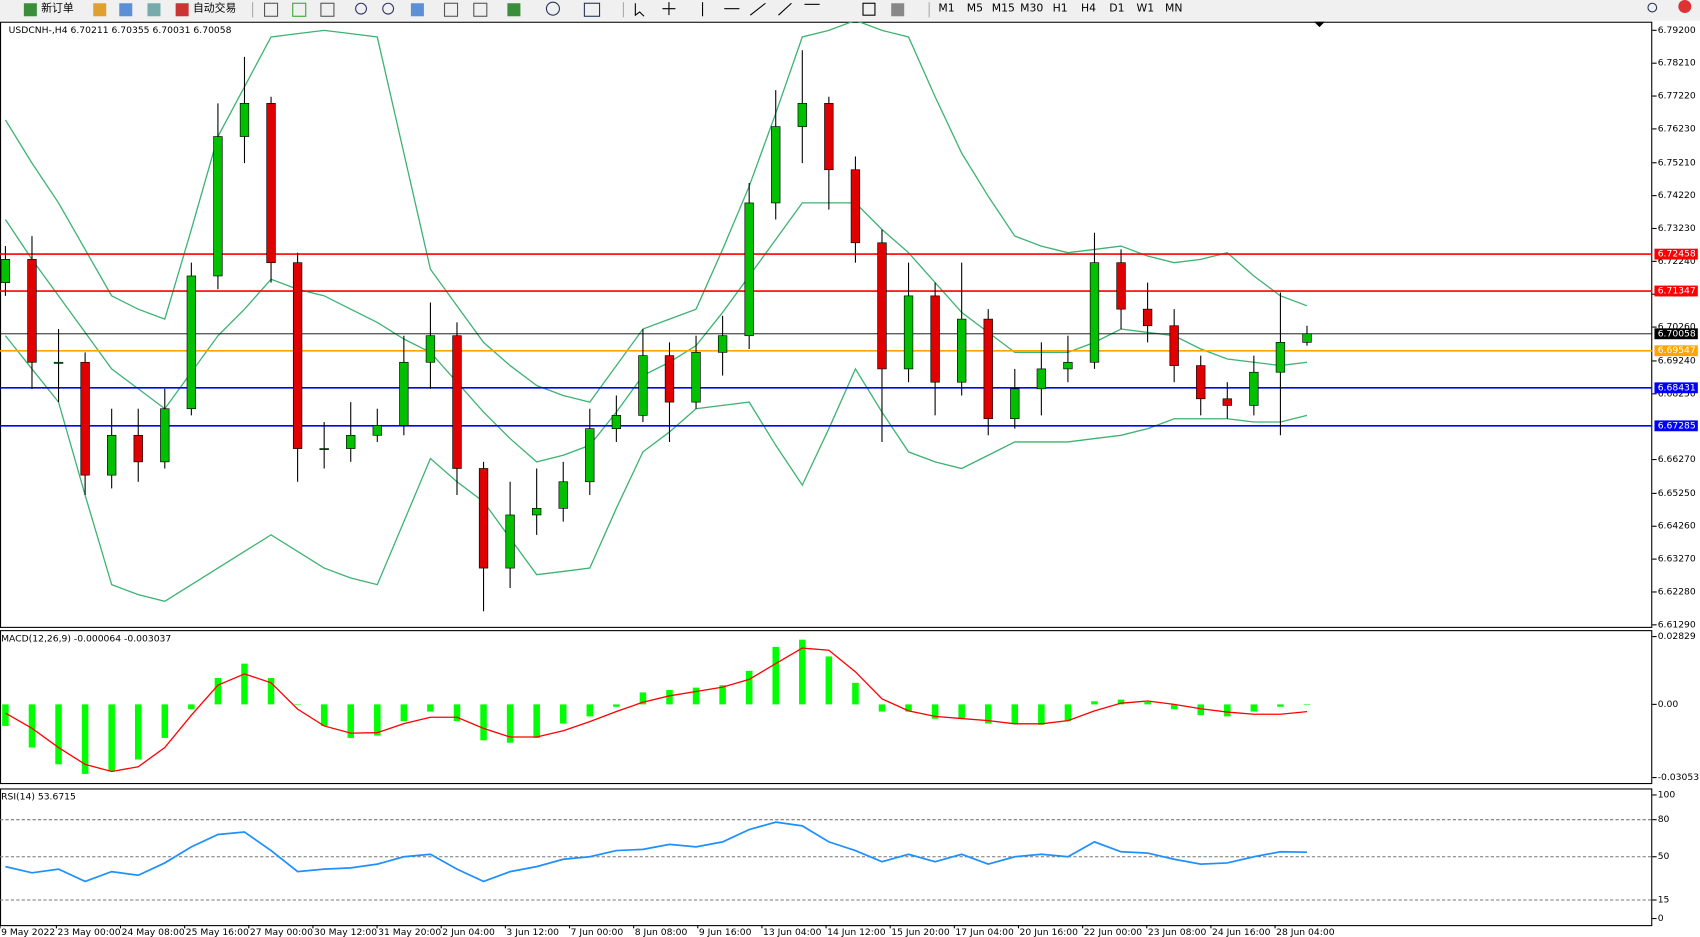 This screenshot has height=937, width=1700. Describe the element at coordinates (1677, 261) in the screenshot. I see `y-tick-label: 6.72240` at that location.